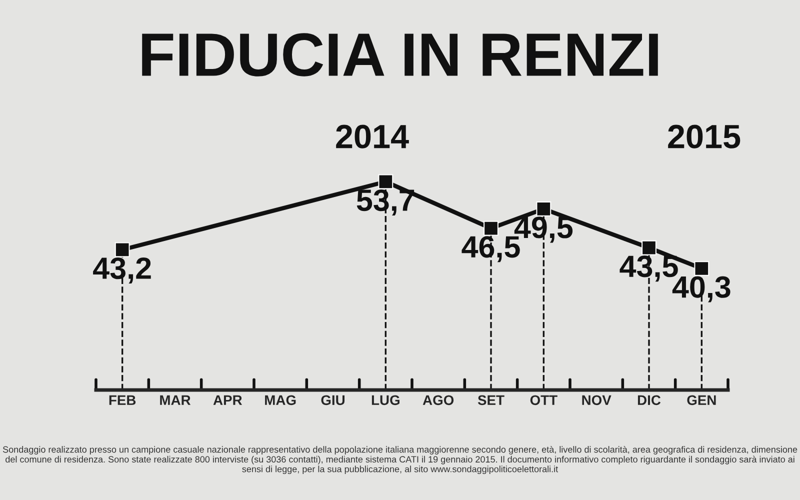 This screenshot has width=800, height=500. What do you see at coordinates (332, 400) in the screenshot?
I see `x-tick-label: GIU` at bounding box center [332, 400].